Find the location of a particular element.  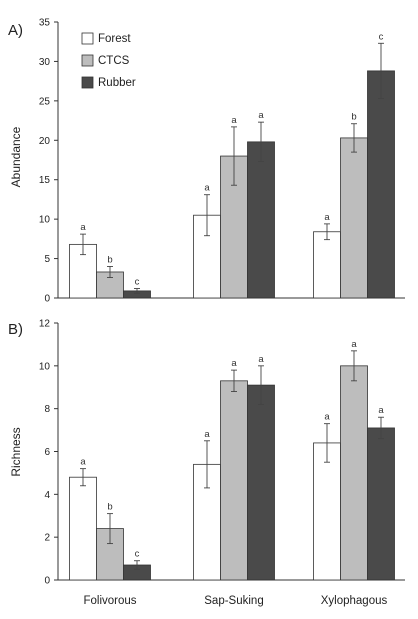

panel-a-y-tick-label: 0 is located at coordinates (47, 299).